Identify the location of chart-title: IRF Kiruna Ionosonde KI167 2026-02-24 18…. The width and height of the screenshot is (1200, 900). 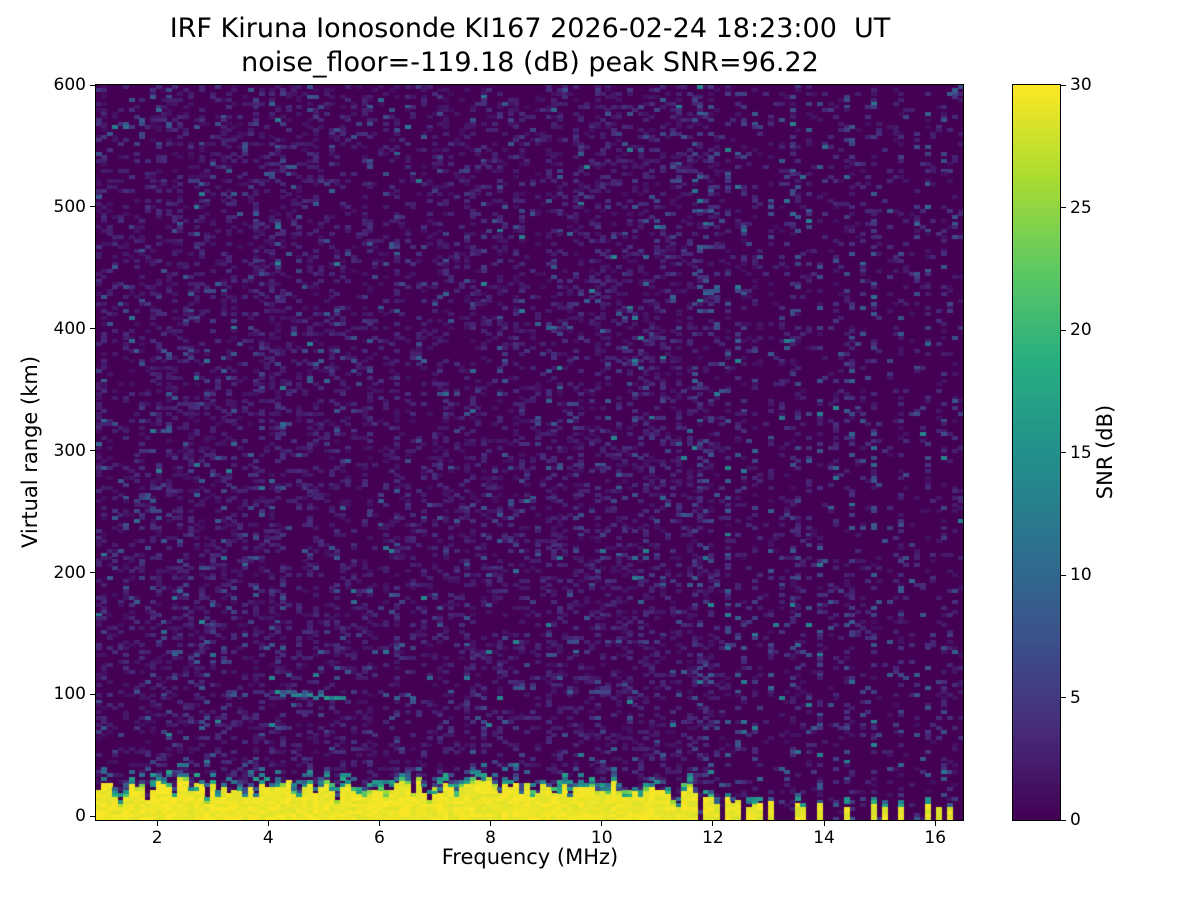
(530, 28).